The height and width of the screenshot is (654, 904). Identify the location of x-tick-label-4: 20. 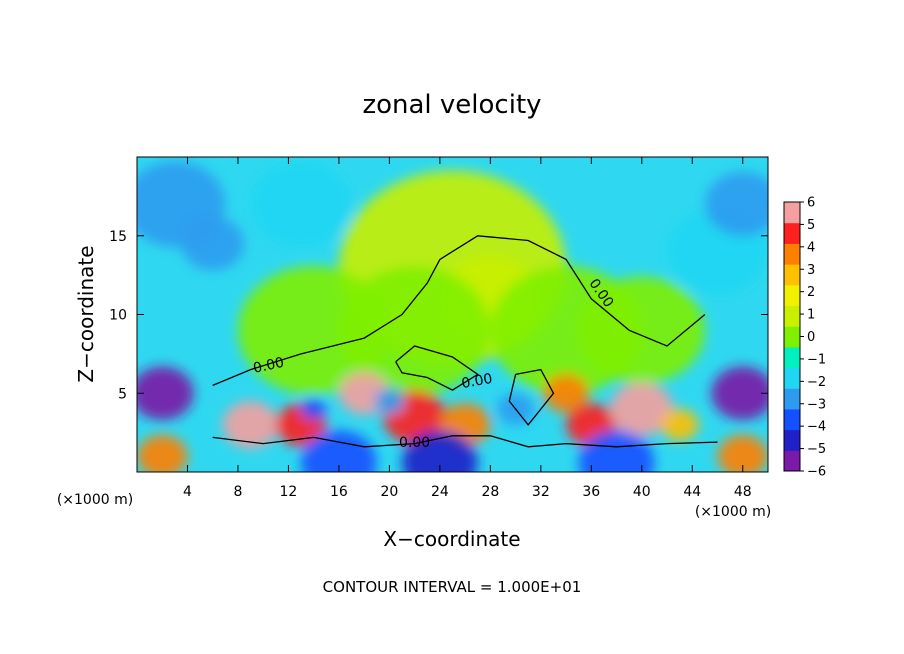
(389, 492).